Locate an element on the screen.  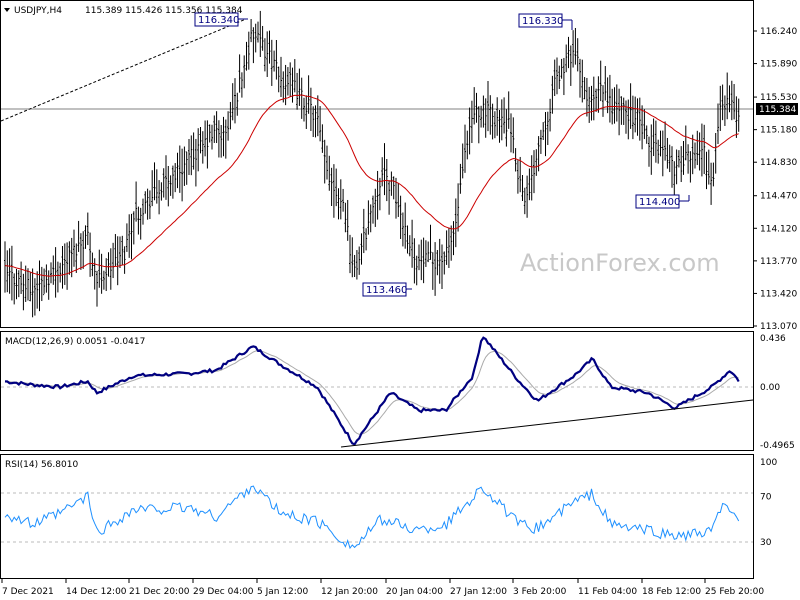
time-axis-label: 18 Feb 12:00 is located at coordinates (671, 592).